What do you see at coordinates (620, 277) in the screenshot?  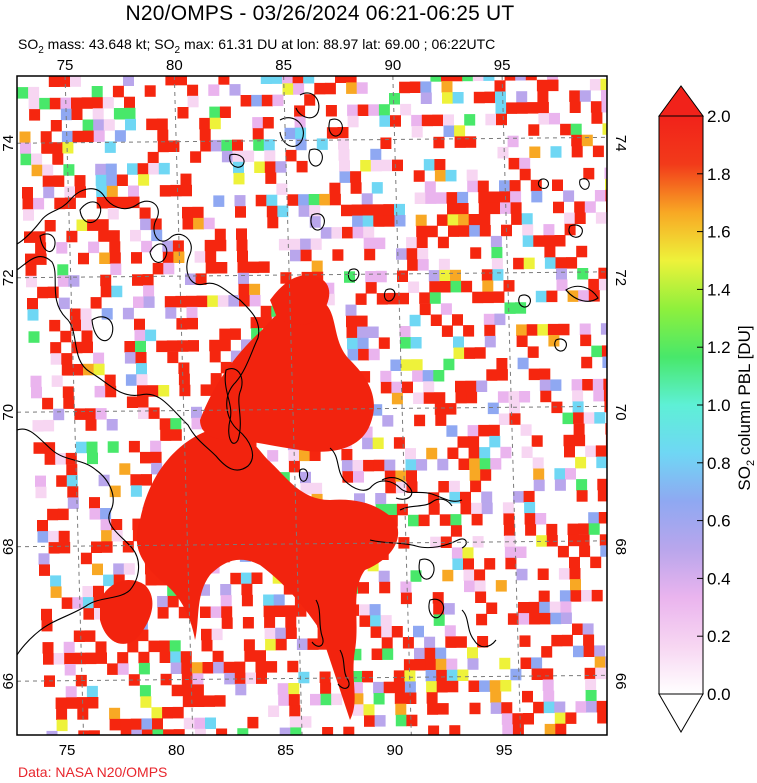 I see `lat-tick-right: 72` at bounding box center [620, 277].